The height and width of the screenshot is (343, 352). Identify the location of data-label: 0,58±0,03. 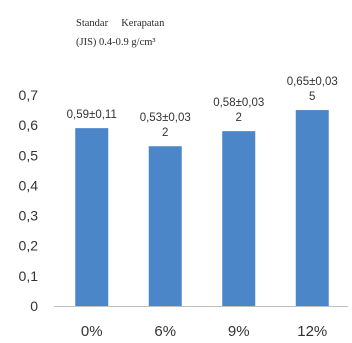
(238, 103).